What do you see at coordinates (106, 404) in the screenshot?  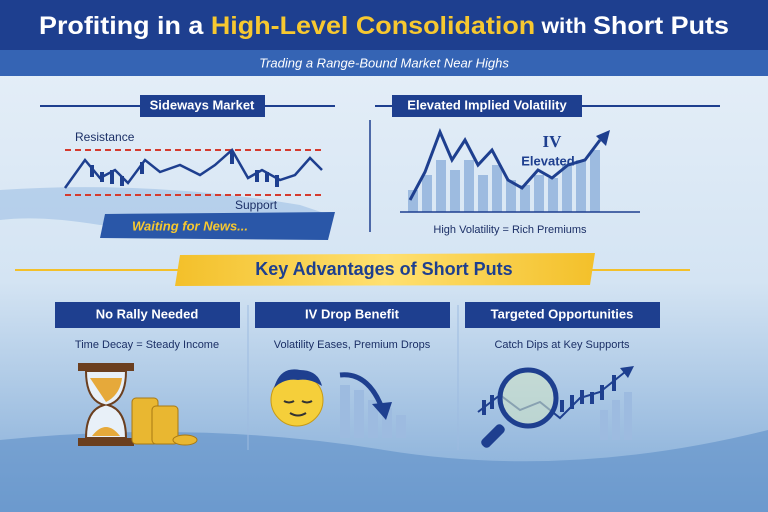 I see `hourglass` at bounding box center [106, 404].